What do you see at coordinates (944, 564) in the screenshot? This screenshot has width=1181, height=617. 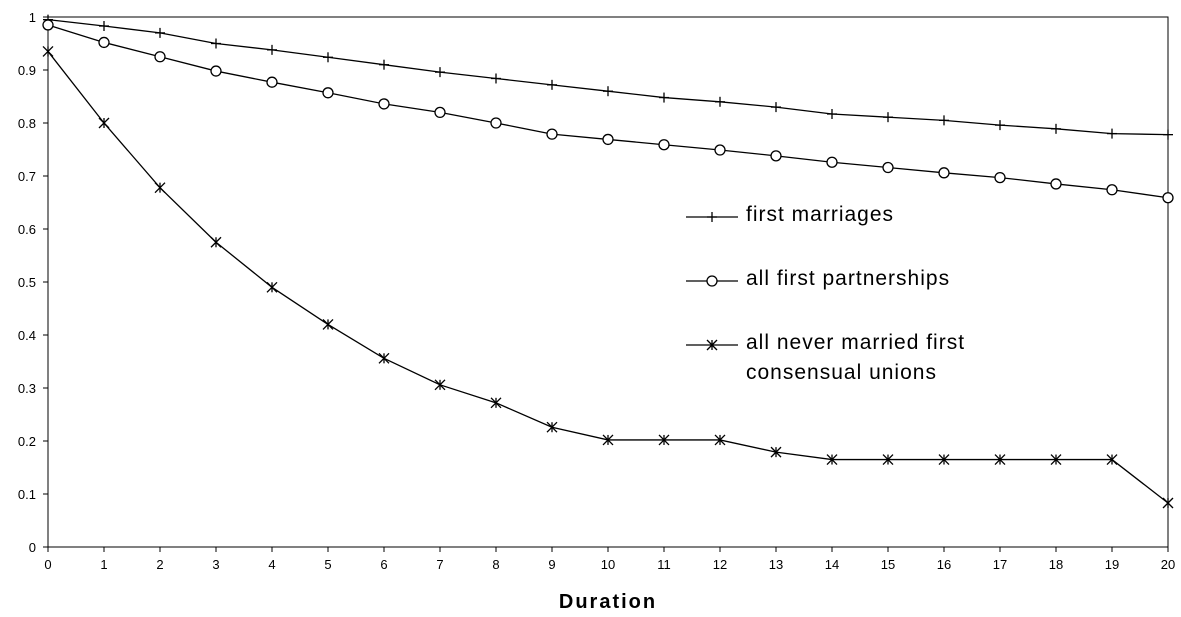 I see `x-tick-label: 16` at bounding box center [944, 564].